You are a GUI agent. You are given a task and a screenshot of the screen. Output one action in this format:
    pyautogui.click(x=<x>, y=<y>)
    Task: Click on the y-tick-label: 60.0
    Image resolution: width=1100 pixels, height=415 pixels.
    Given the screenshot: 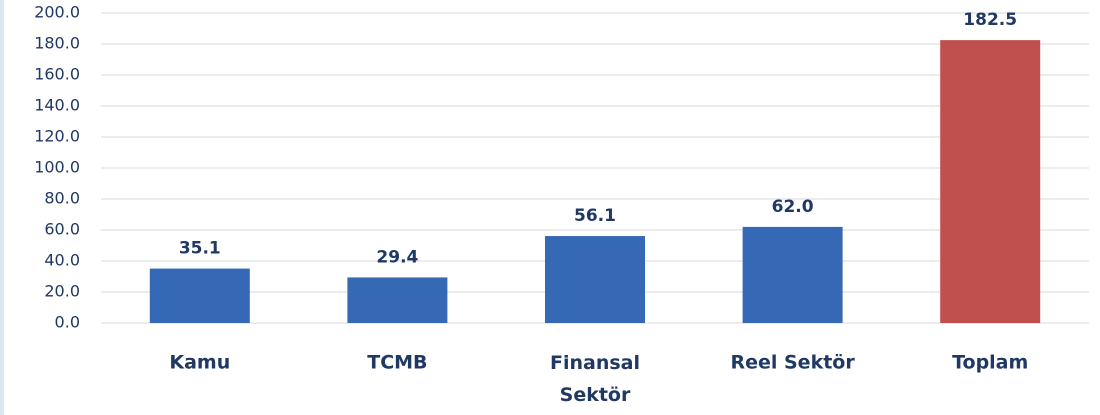 What is the action you would take?
    pyautogui.click(x=62, y=229)
    